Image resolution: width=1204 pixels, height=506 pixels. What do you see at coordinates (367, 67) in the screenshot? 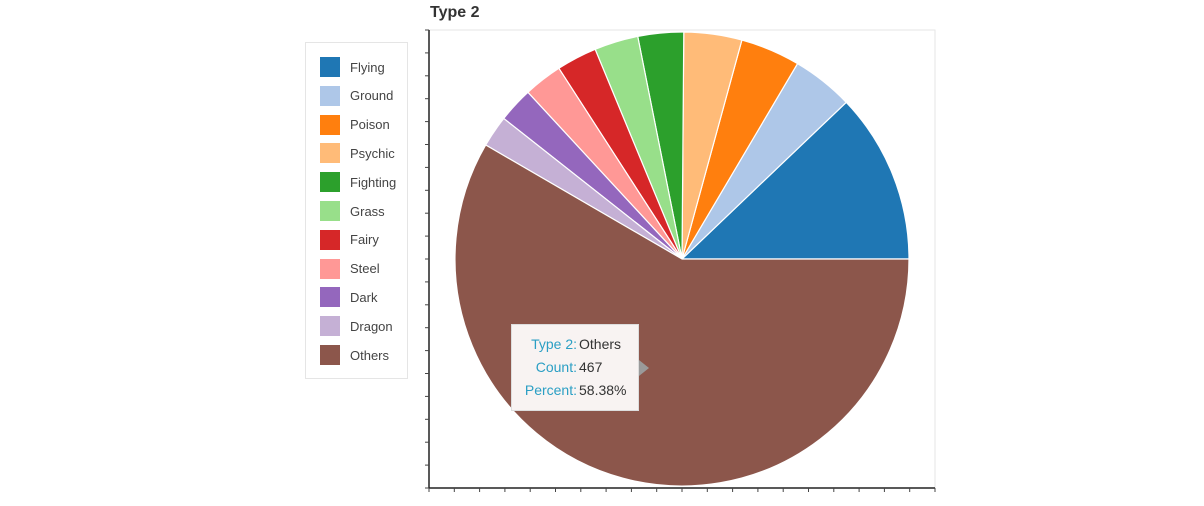
I see `legend-label: Flying` at bounding box center [367, 67].